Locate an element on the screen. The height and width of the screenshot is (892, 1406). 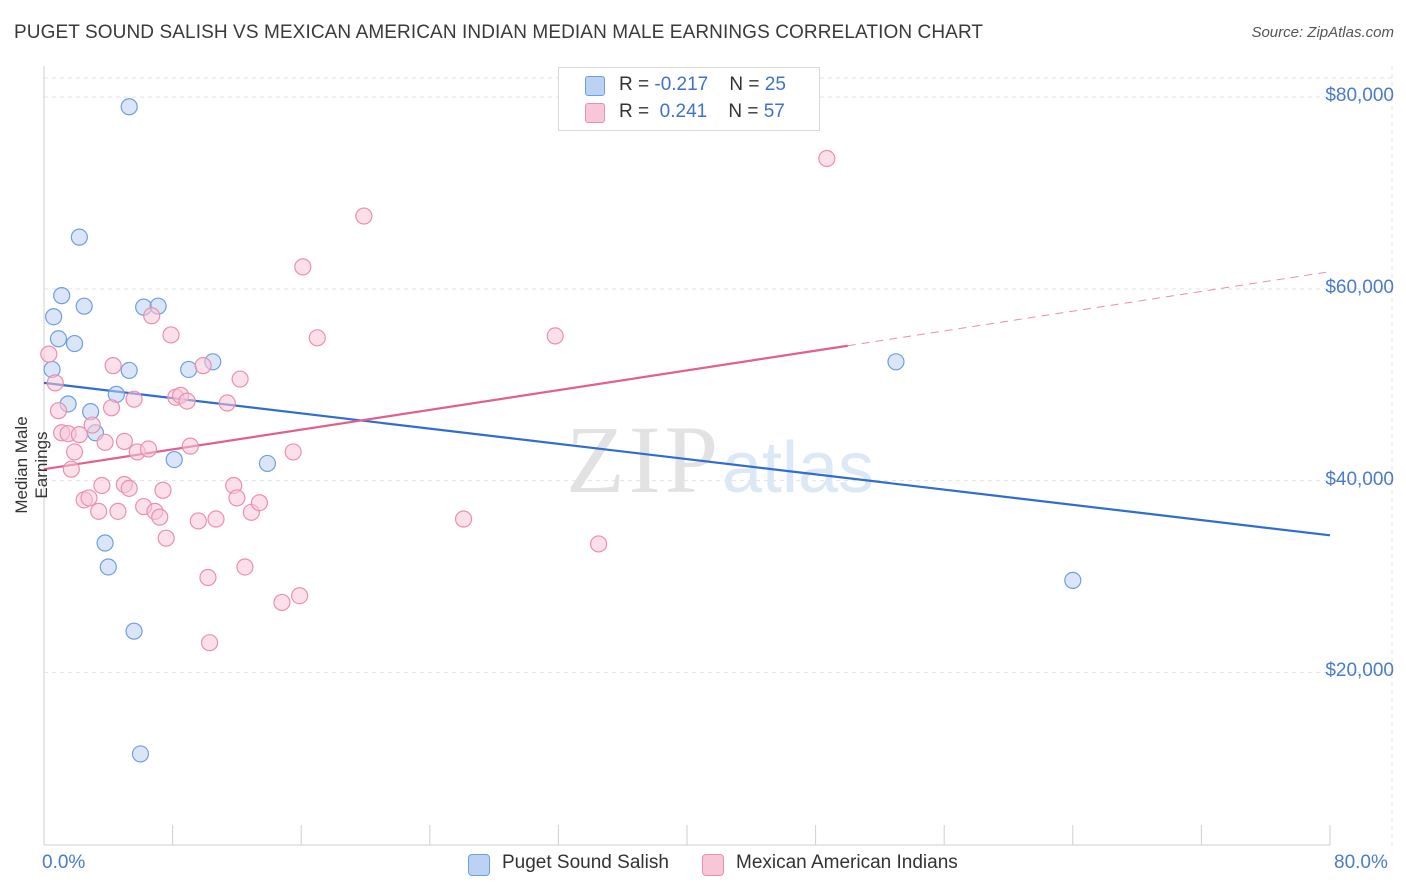
x-tick-label-min: 0.0% is located at coordinates (64, 862).